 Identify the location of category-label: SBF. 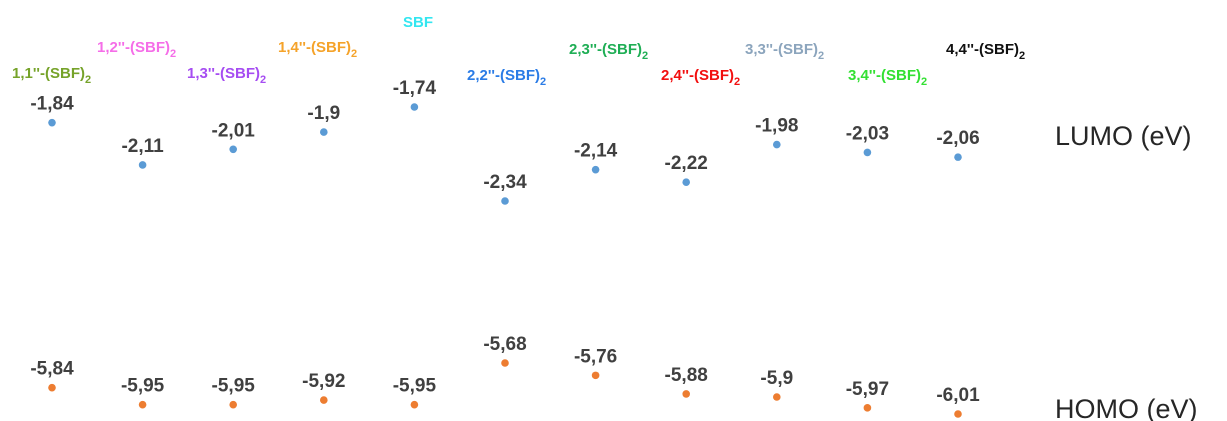
(418, 22).